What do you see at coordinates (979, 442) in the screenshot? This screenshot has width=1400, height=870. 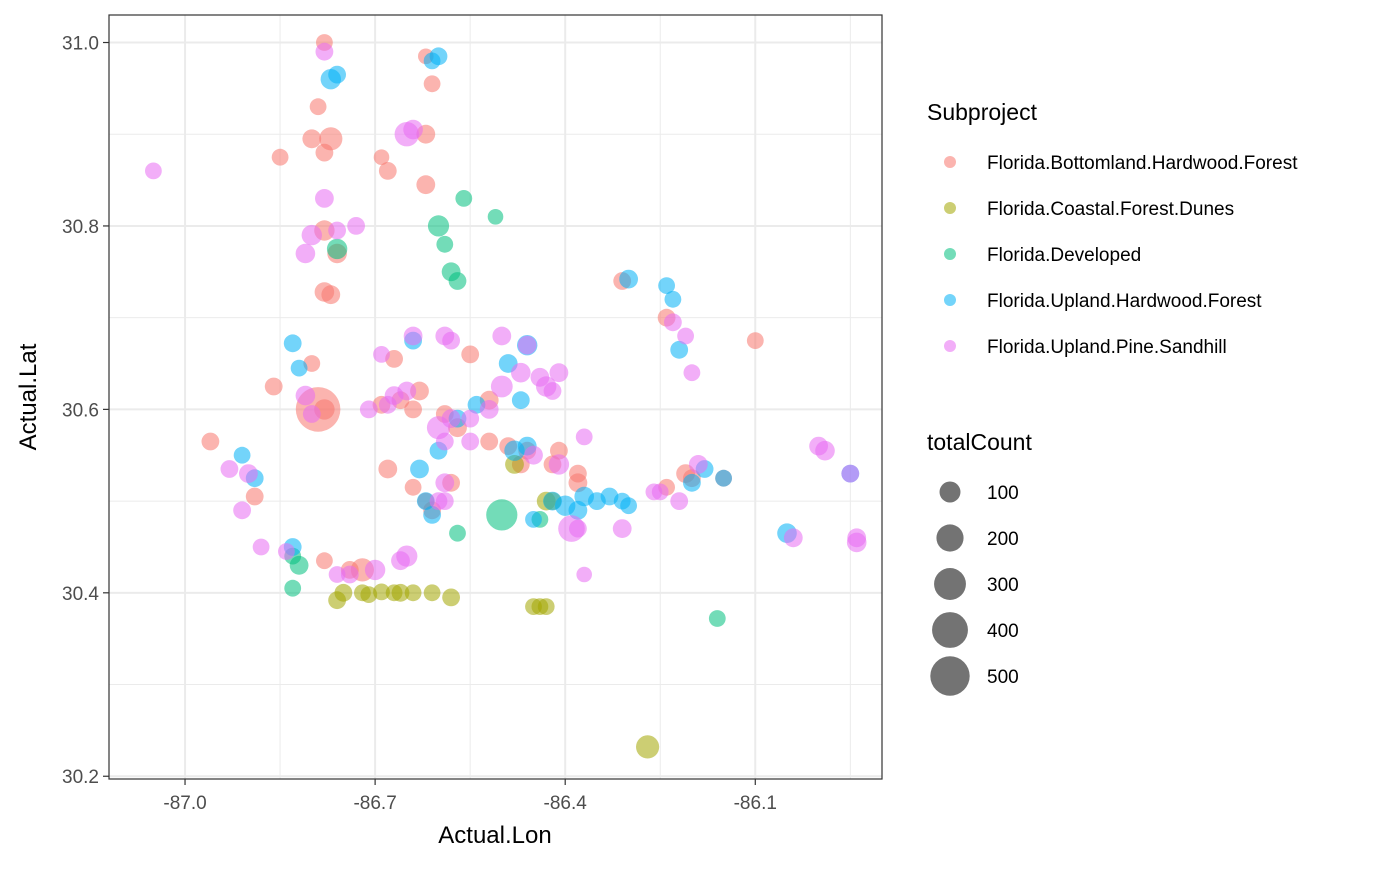 I see `size-legend-title: totalCount` at bounding box center [979, 442].